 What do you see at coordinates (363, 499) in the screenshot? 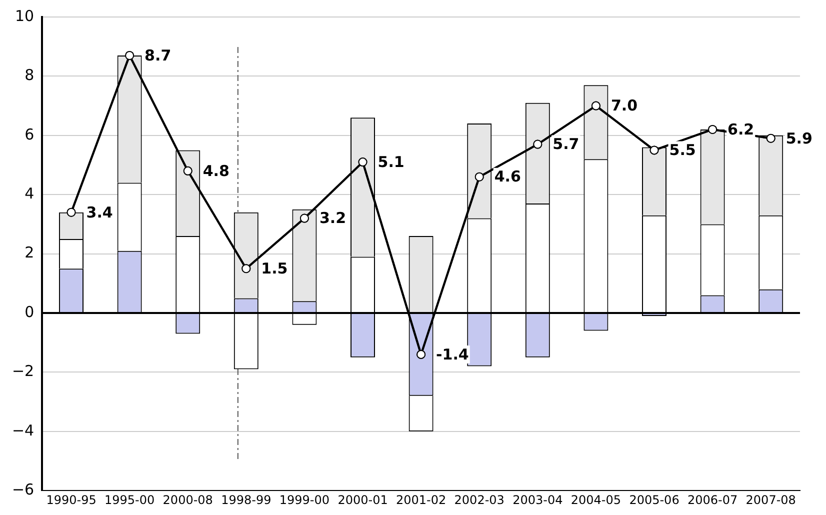
I see `x-tick-label: 2000-01` at bounding box center [363, 499].